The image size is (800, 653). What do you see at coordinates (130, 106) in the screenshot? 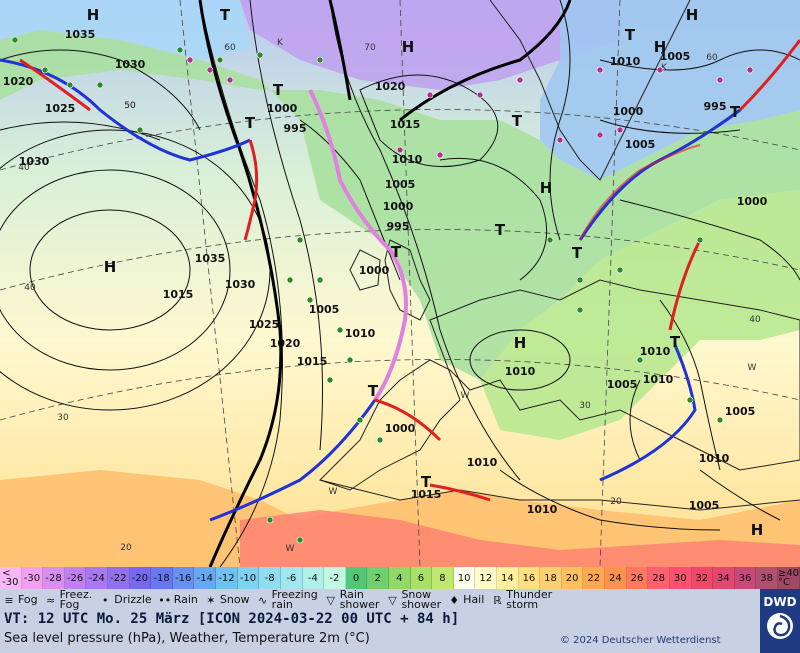
I see `isotherm-label: 50` at bounding box center [130, 106].